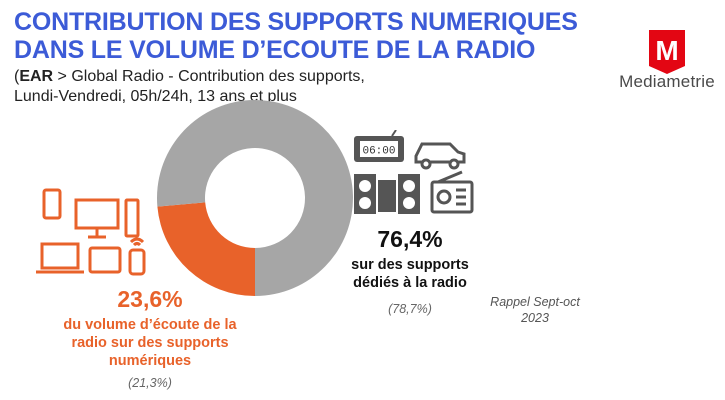 This screenshot has height=400, width=725. Describe the element at coordinates (137, 262) in the screenshot. I see `smart-speaker-icon` at that location.